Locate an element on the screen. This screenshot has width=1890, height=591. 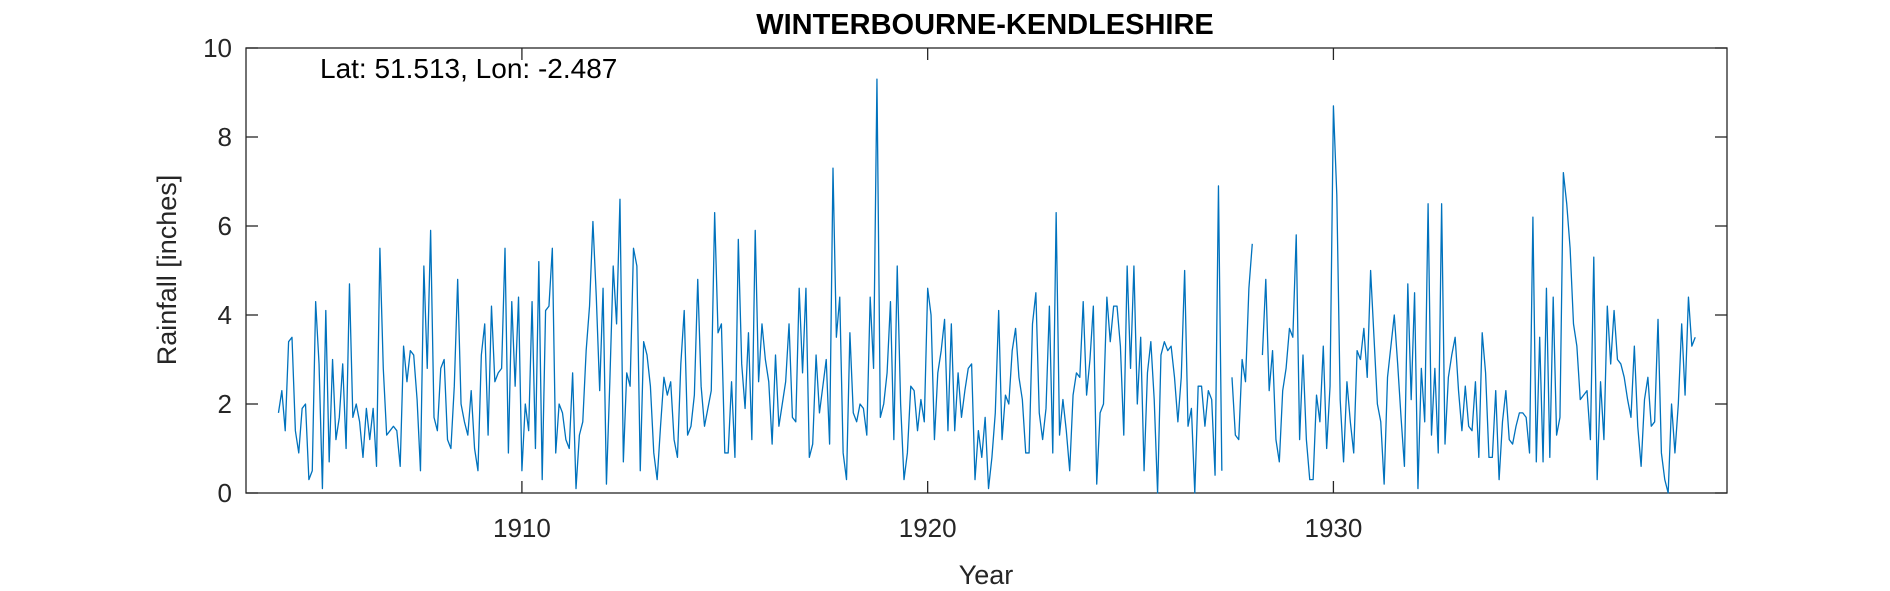
y-tick-label: 8 is located at coordinates (225, 137).